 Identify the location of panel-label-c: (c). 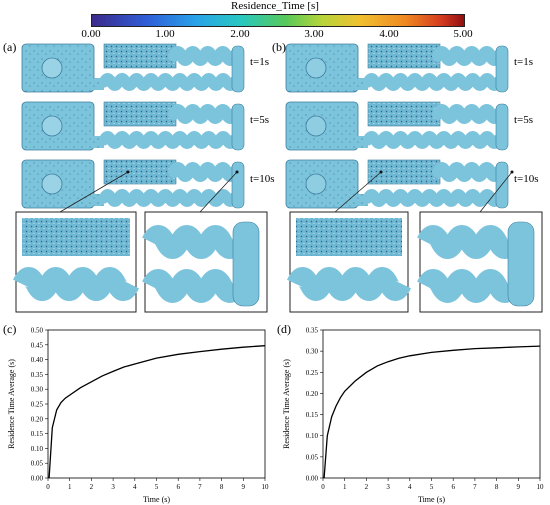
(10, 329).